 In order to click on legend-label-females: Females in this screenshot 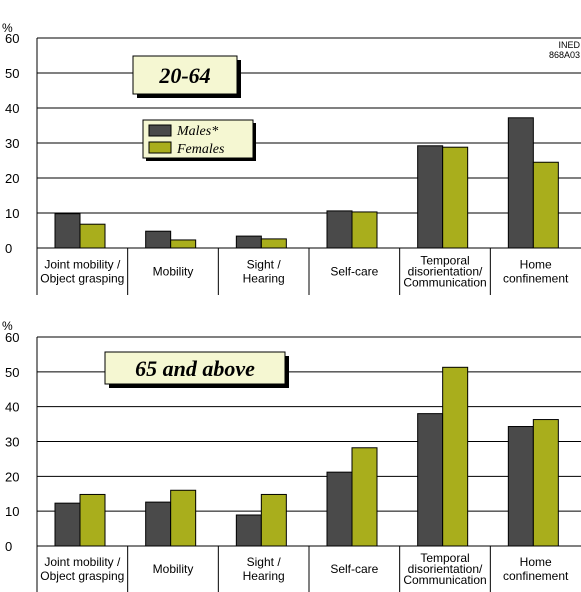, I will do `click(200, 149)`.